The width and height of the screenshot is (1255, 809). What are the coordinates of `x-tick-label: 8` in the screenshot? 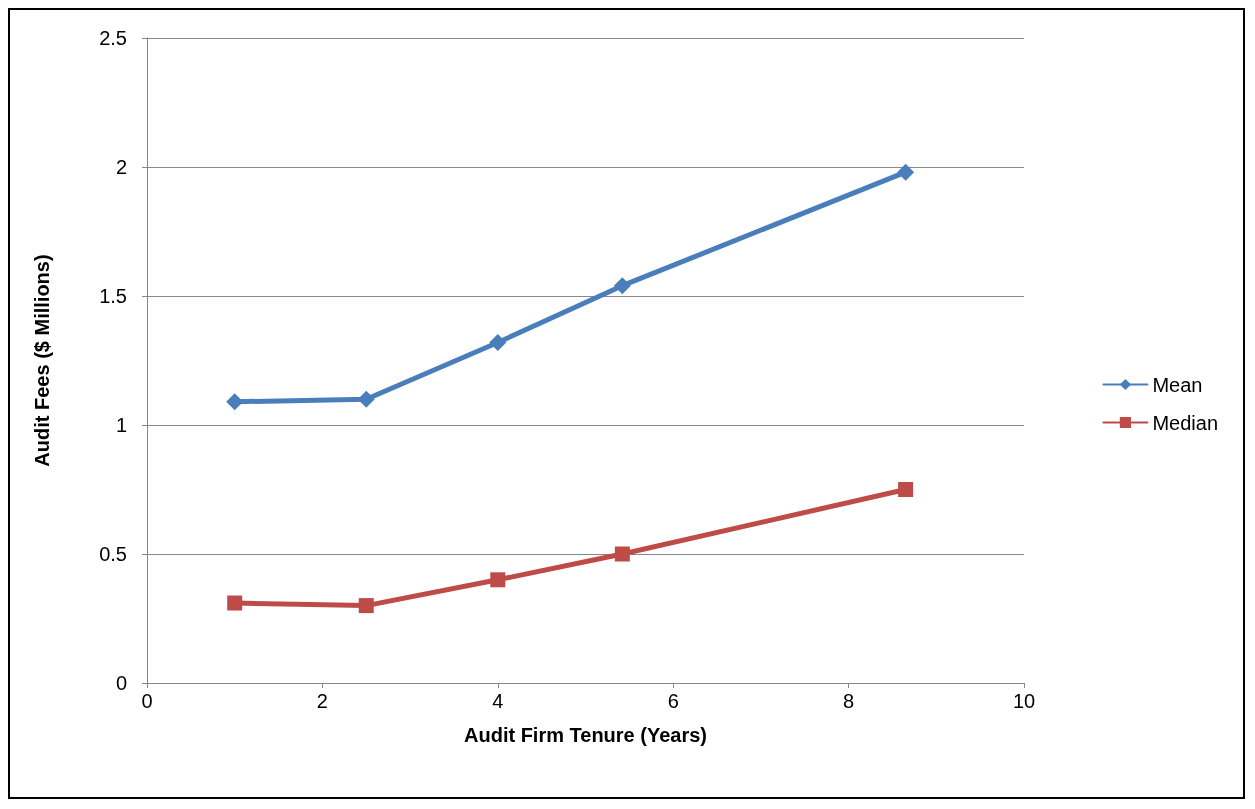 It's located at (849, 701).